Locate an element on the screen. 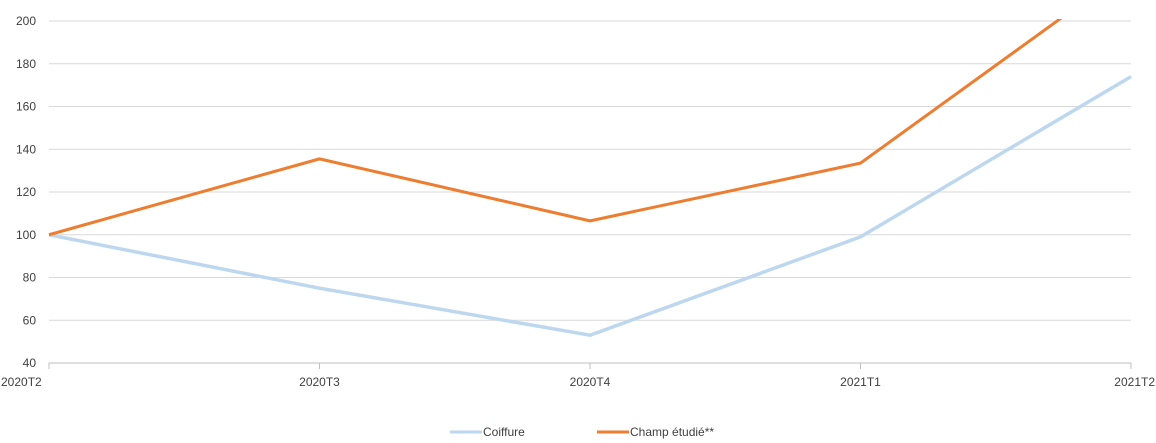 The width and height of the screenshot is (1156, 443). x-axis: 2020T2 2020T3 2020T4 2021T1 2021T2 is located at coordinates (578, 375).